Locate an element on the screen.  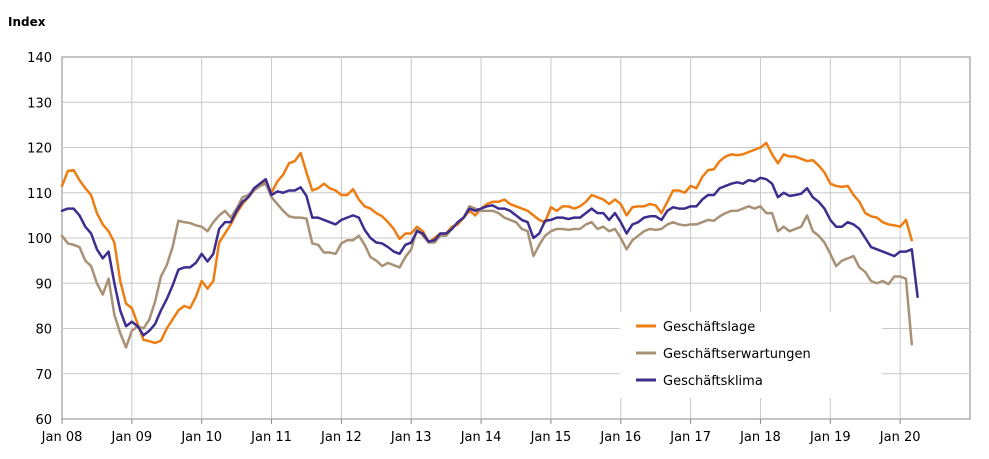
legend-label-3: Geschäftsklima is located at coordinates (713, 381).